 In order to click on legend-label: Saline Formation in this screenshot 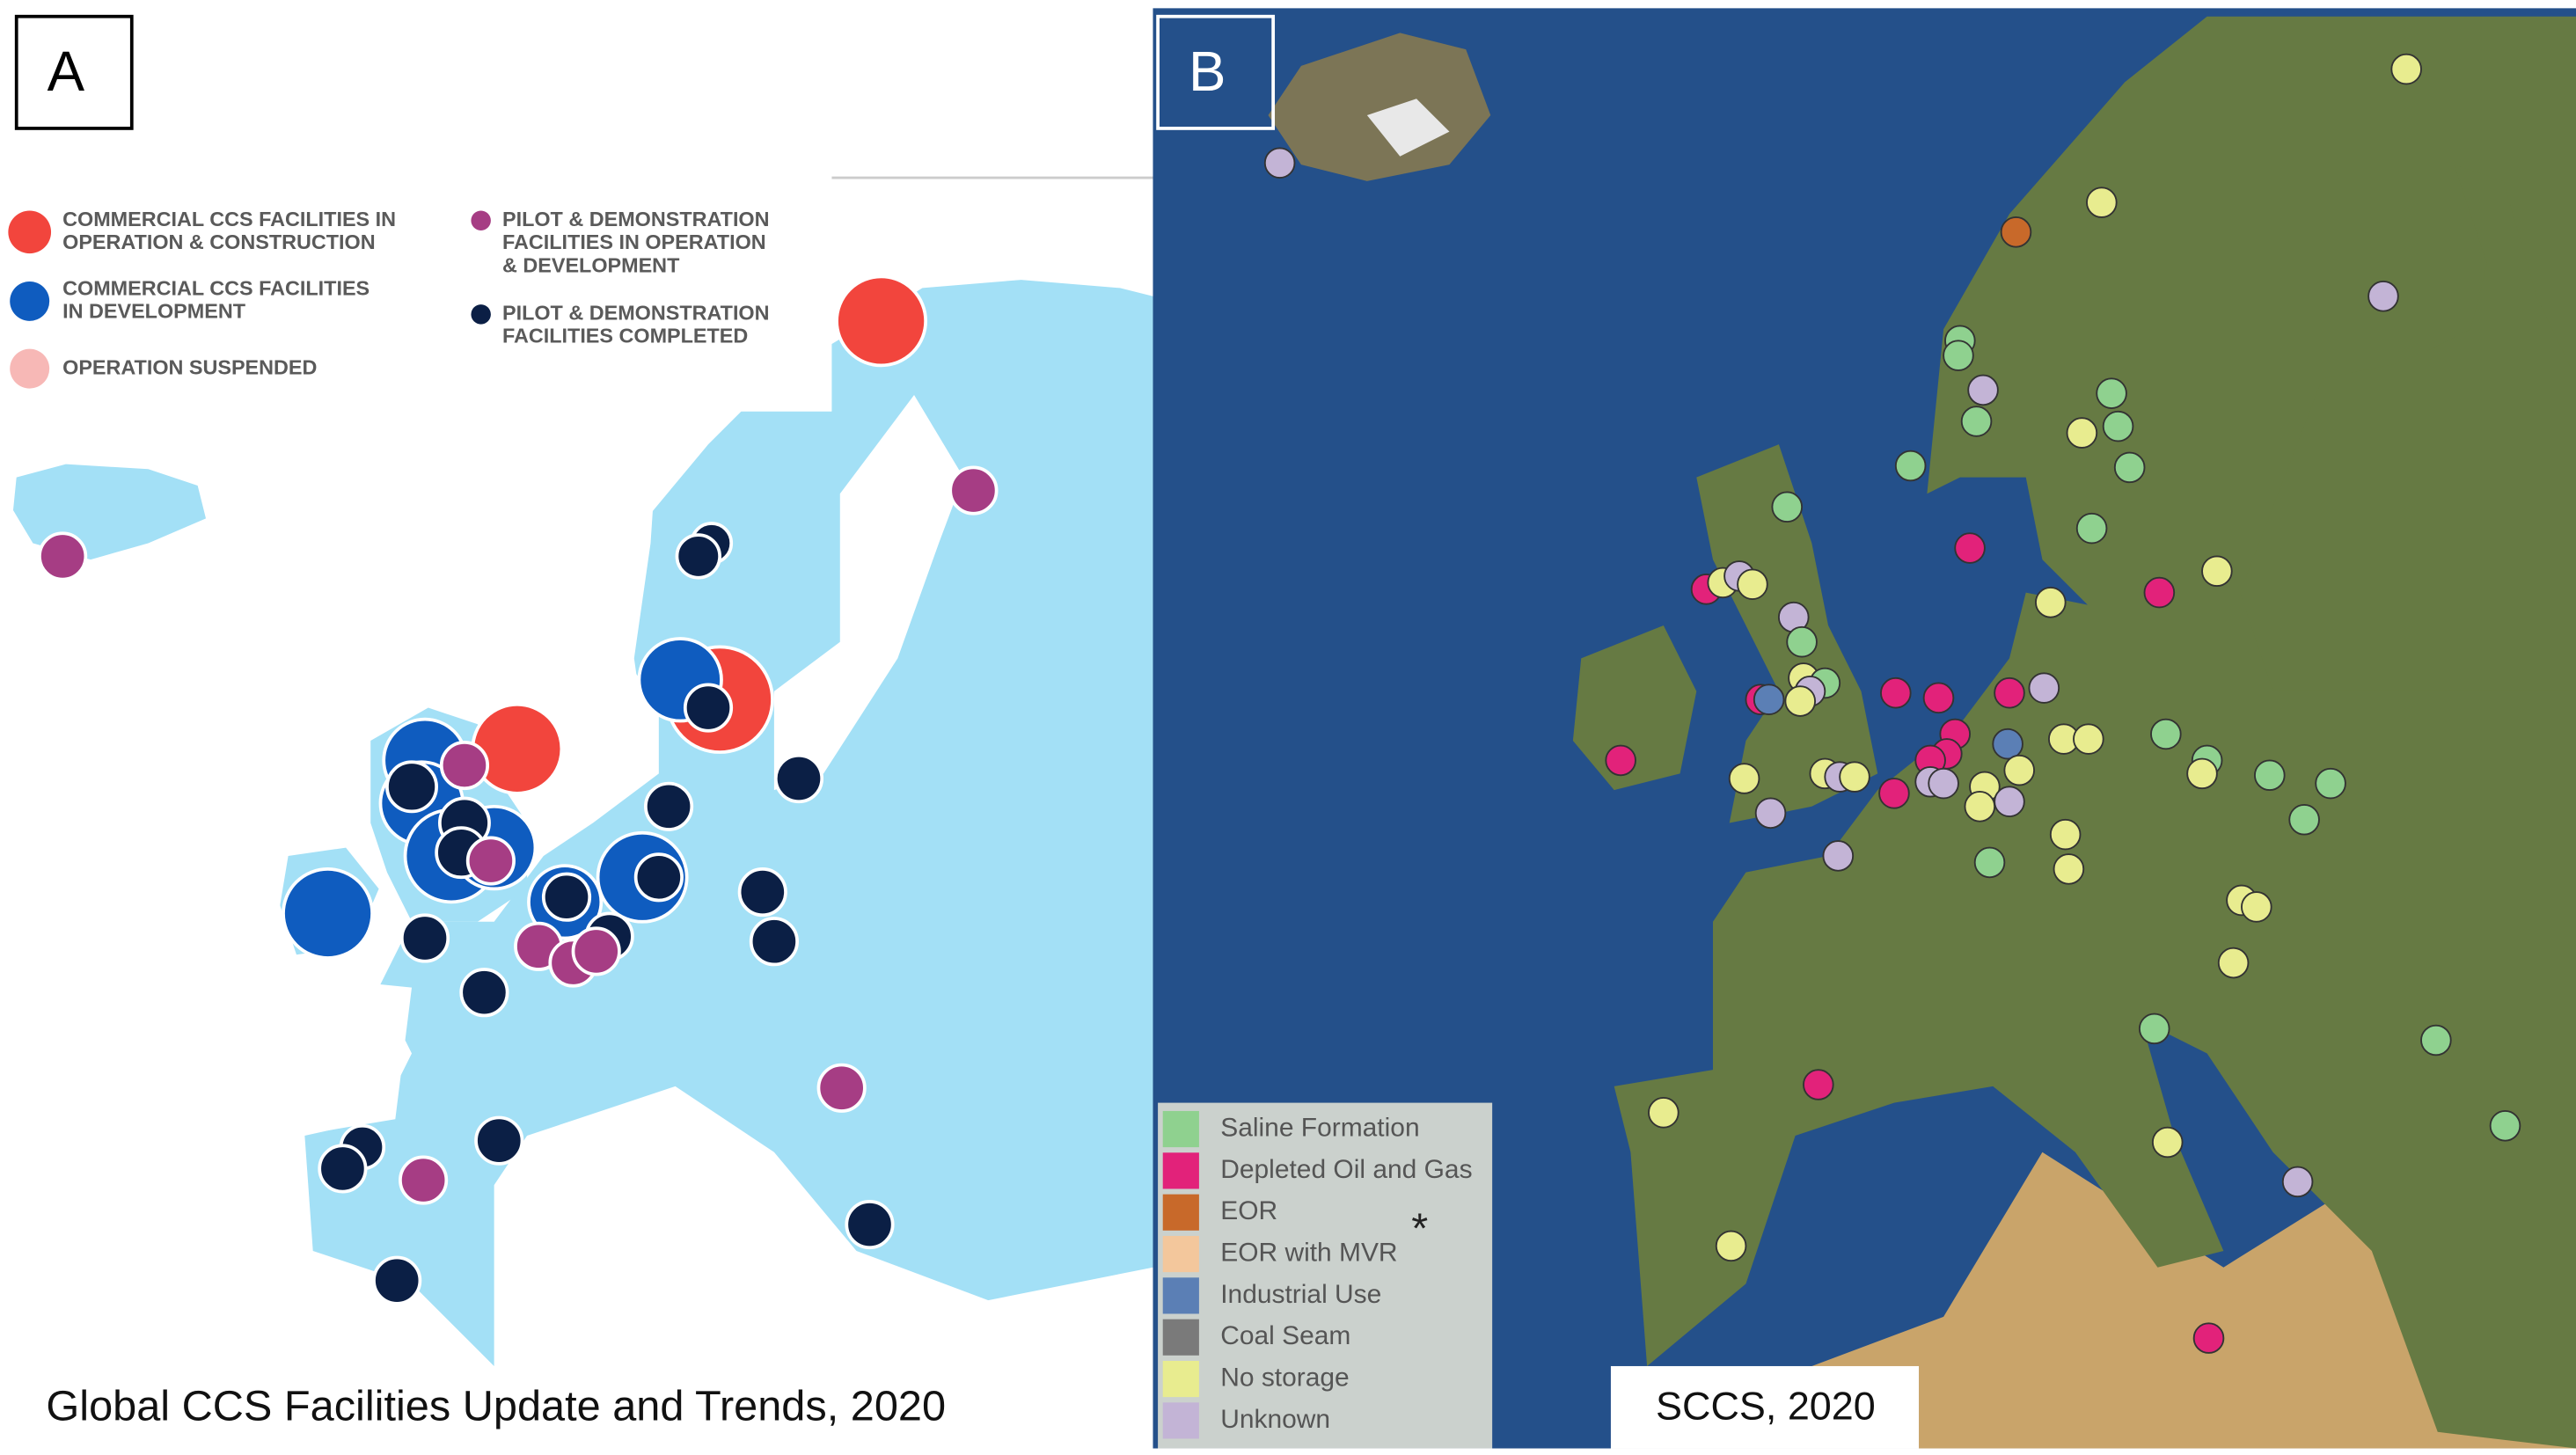, I will do `click(1319, 1127)`.